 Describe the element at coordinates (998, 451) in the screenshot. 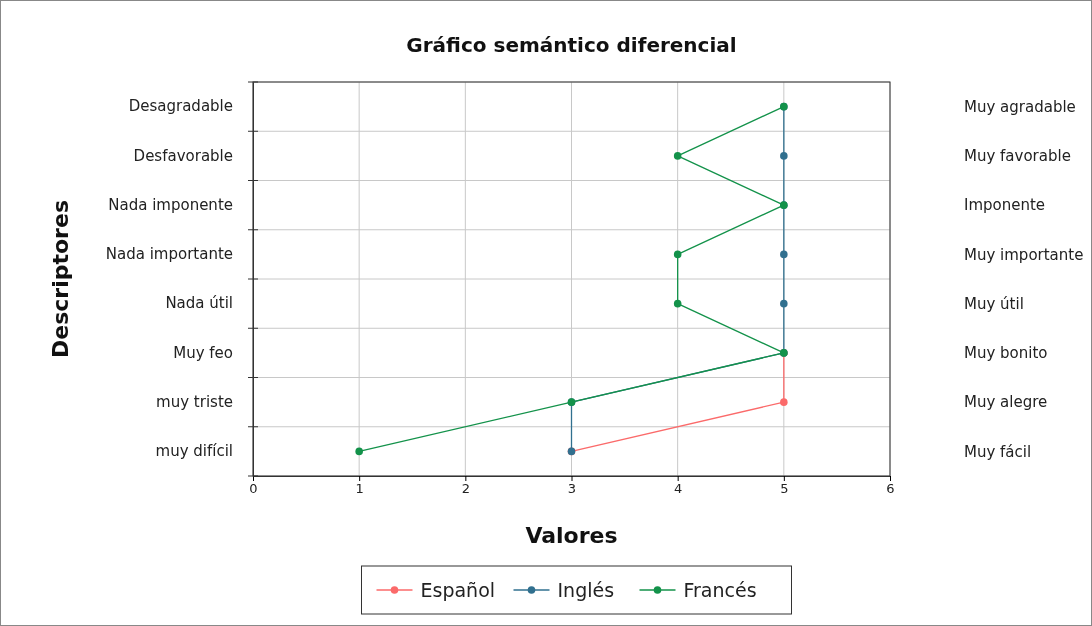

I see `y2-tick-label: Muy fácil` at that location.